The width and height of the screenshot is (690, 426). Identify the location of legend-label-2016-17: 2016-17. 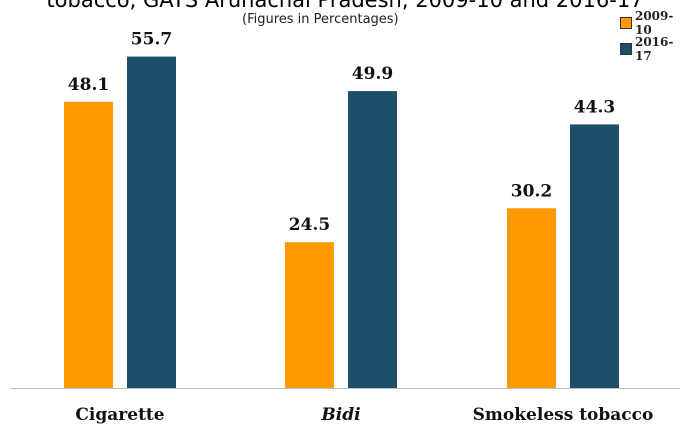
(654, 49).